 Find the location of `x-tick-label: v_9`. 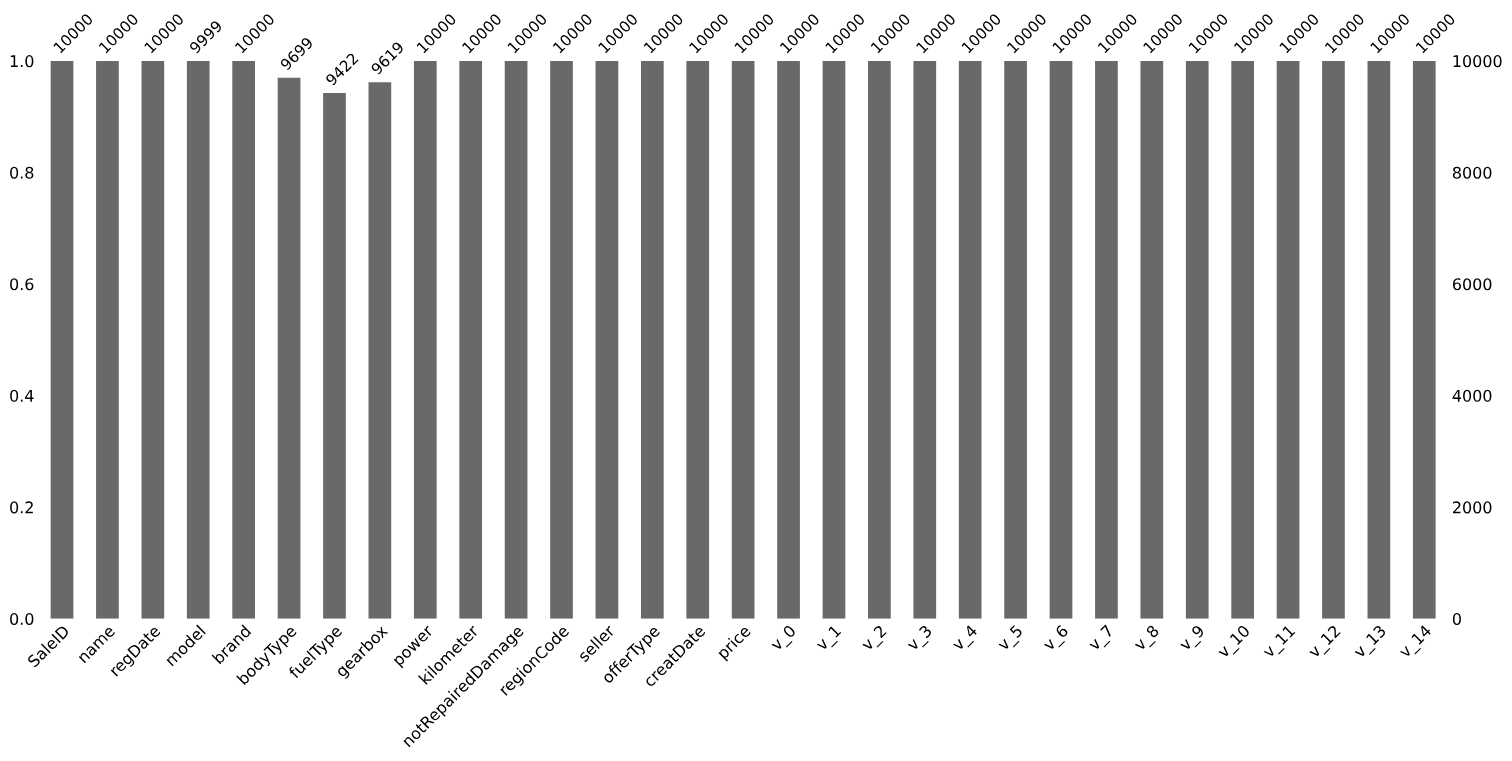

x-tick-label: v_9 is located at coordinates (1193, 639).